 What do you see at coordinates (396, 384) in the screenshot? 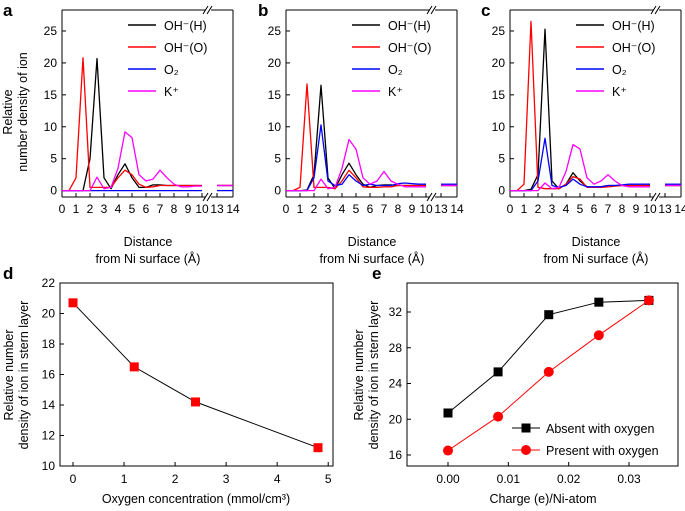
I see `y-tick-label: 24` at bounding box center [396, 384].